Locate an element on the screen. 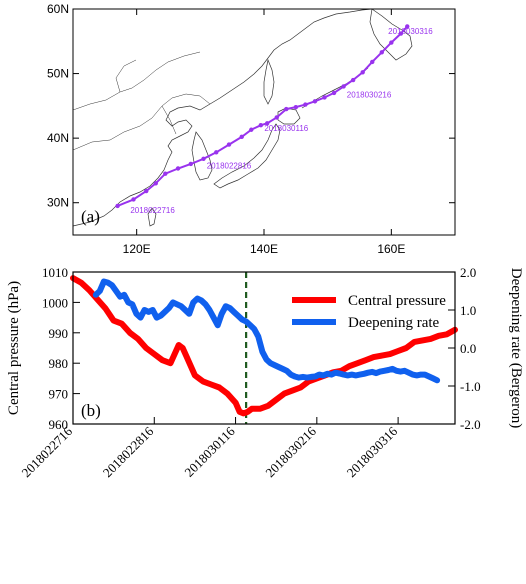 The image size is (526, 584). coastline-japan is located at coordinates (247, 156).